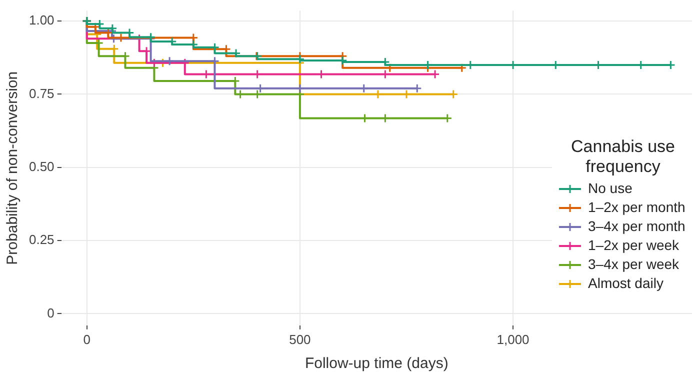 Image resolution: width=700 pixels, height=377 pixels. Describe the element at coordinates (637, 226) in the screenshot. I see `legend-label: 3–4x per month` at that location.